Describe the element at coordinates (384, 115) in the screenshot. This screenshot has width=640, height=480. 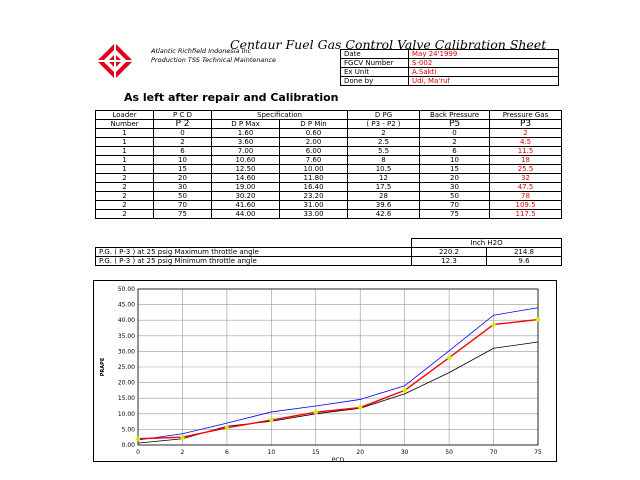
I see `header-dpg: D PG` at that location.